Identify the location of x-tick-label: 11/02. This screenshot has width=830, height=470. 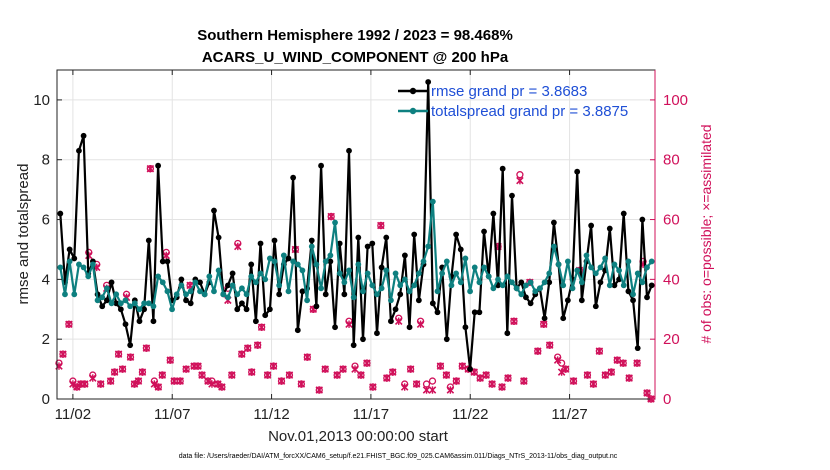
(73, 414).